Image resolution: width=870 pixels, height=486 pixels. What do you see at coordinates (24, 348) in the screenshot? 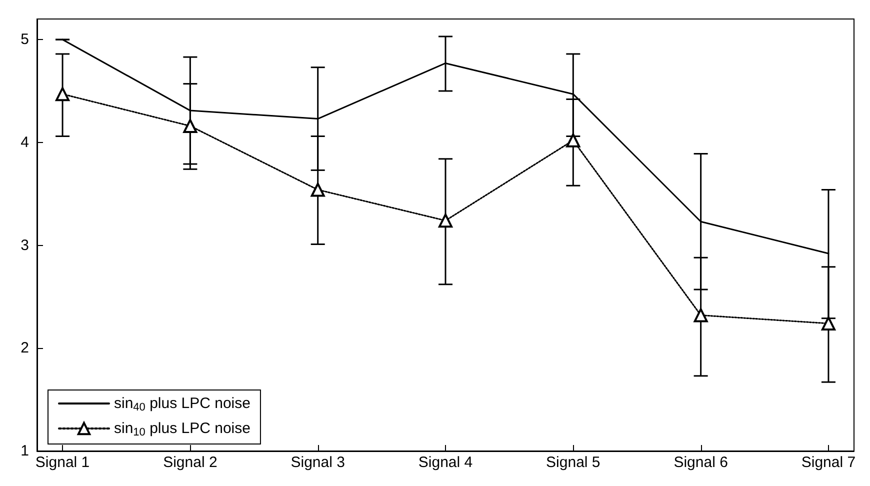
I see `y-tick-label: 2` at bounding box center [24, 348].